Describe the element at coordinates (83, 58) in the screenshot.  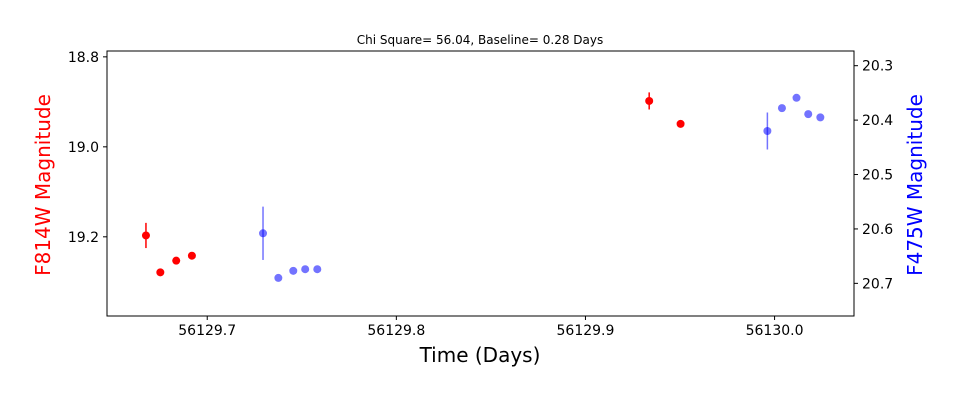
I see `y-left-tick-label: 18.8` at that location.